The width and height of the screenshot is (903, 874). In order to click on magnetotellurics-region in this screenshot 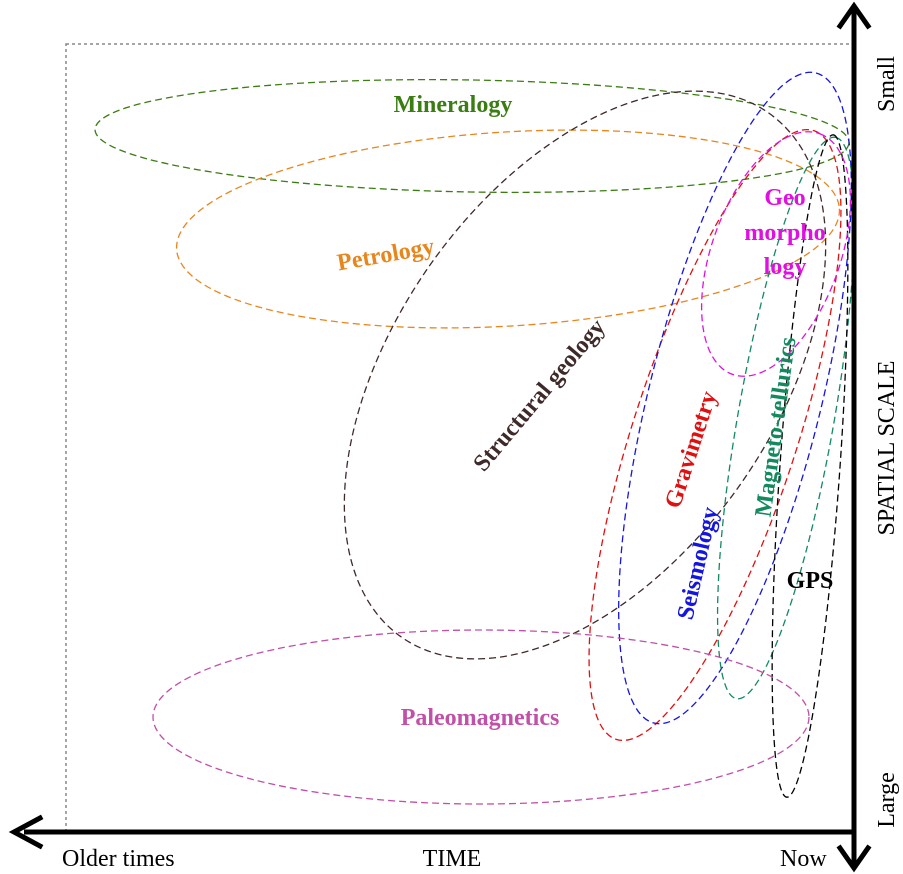, I will do `click(786, 418)`.